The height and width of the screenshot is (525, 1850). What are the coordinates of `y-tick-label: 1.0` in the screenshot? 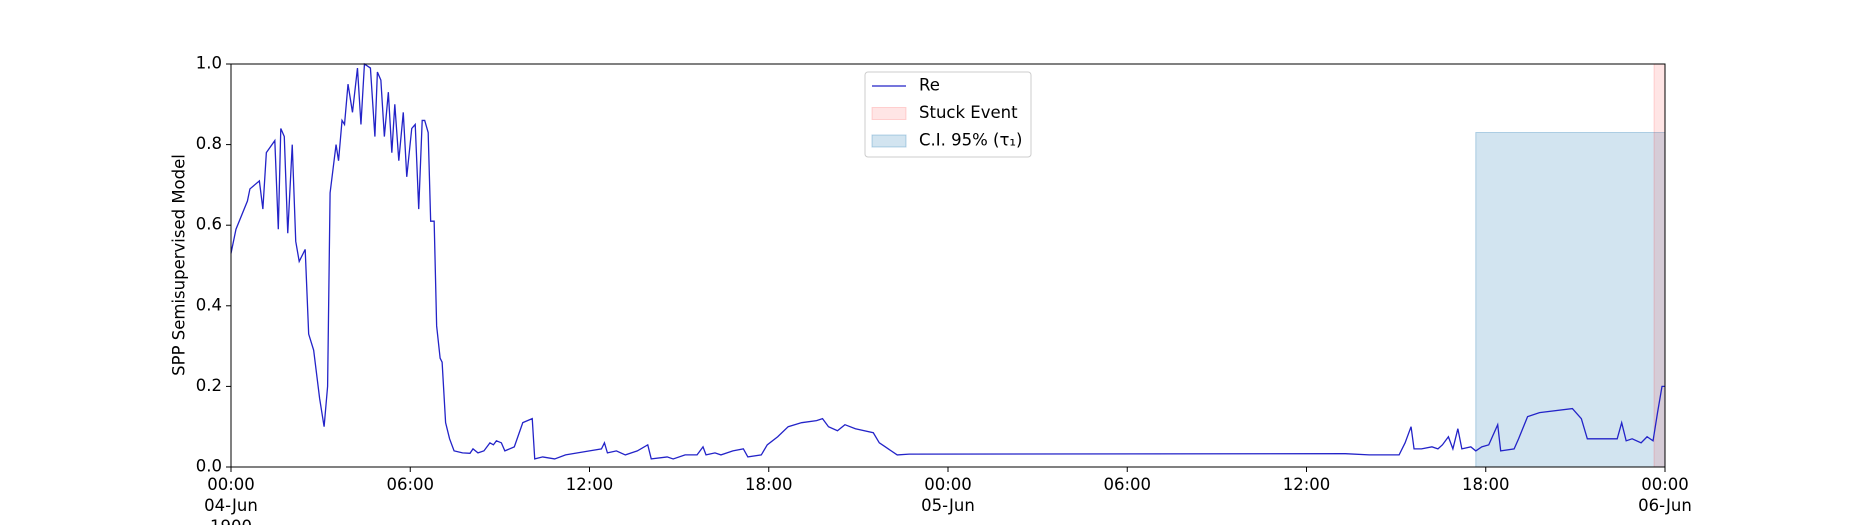 It's located at (209, 63).